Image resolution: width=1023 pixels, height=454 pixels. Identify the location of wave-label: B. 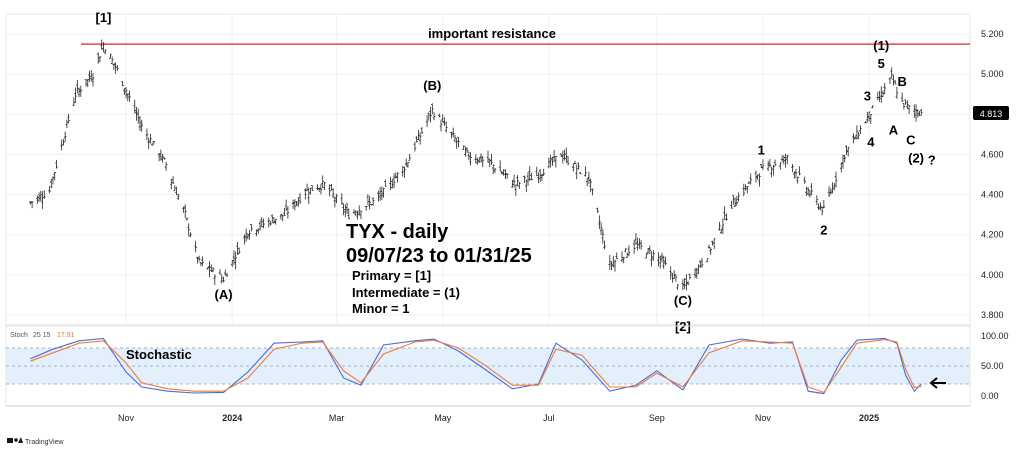
(901, 81).